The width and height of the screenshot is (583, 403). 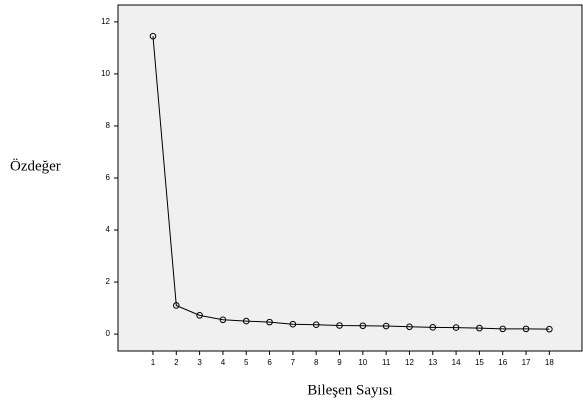 What do you see at coordinates (199, 362) in the screenshot?
I see `x-tick-label: 3` at bounding box center [199, 362].